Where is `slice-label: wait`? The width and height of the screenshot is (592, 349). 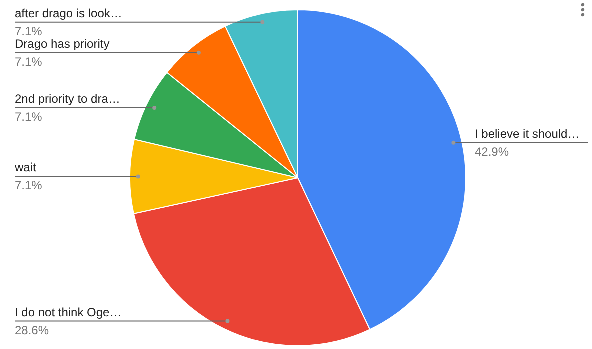
slice-label: wait is located at coordinates (26, 167).